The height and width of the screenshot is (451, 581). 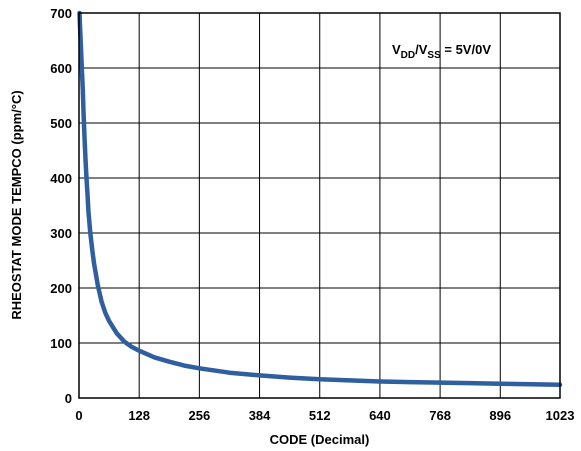 What do you see at coordinates (200, 415) in the screenshot?
I see `x-tick-label: 256` at bounding box center [200, 415].